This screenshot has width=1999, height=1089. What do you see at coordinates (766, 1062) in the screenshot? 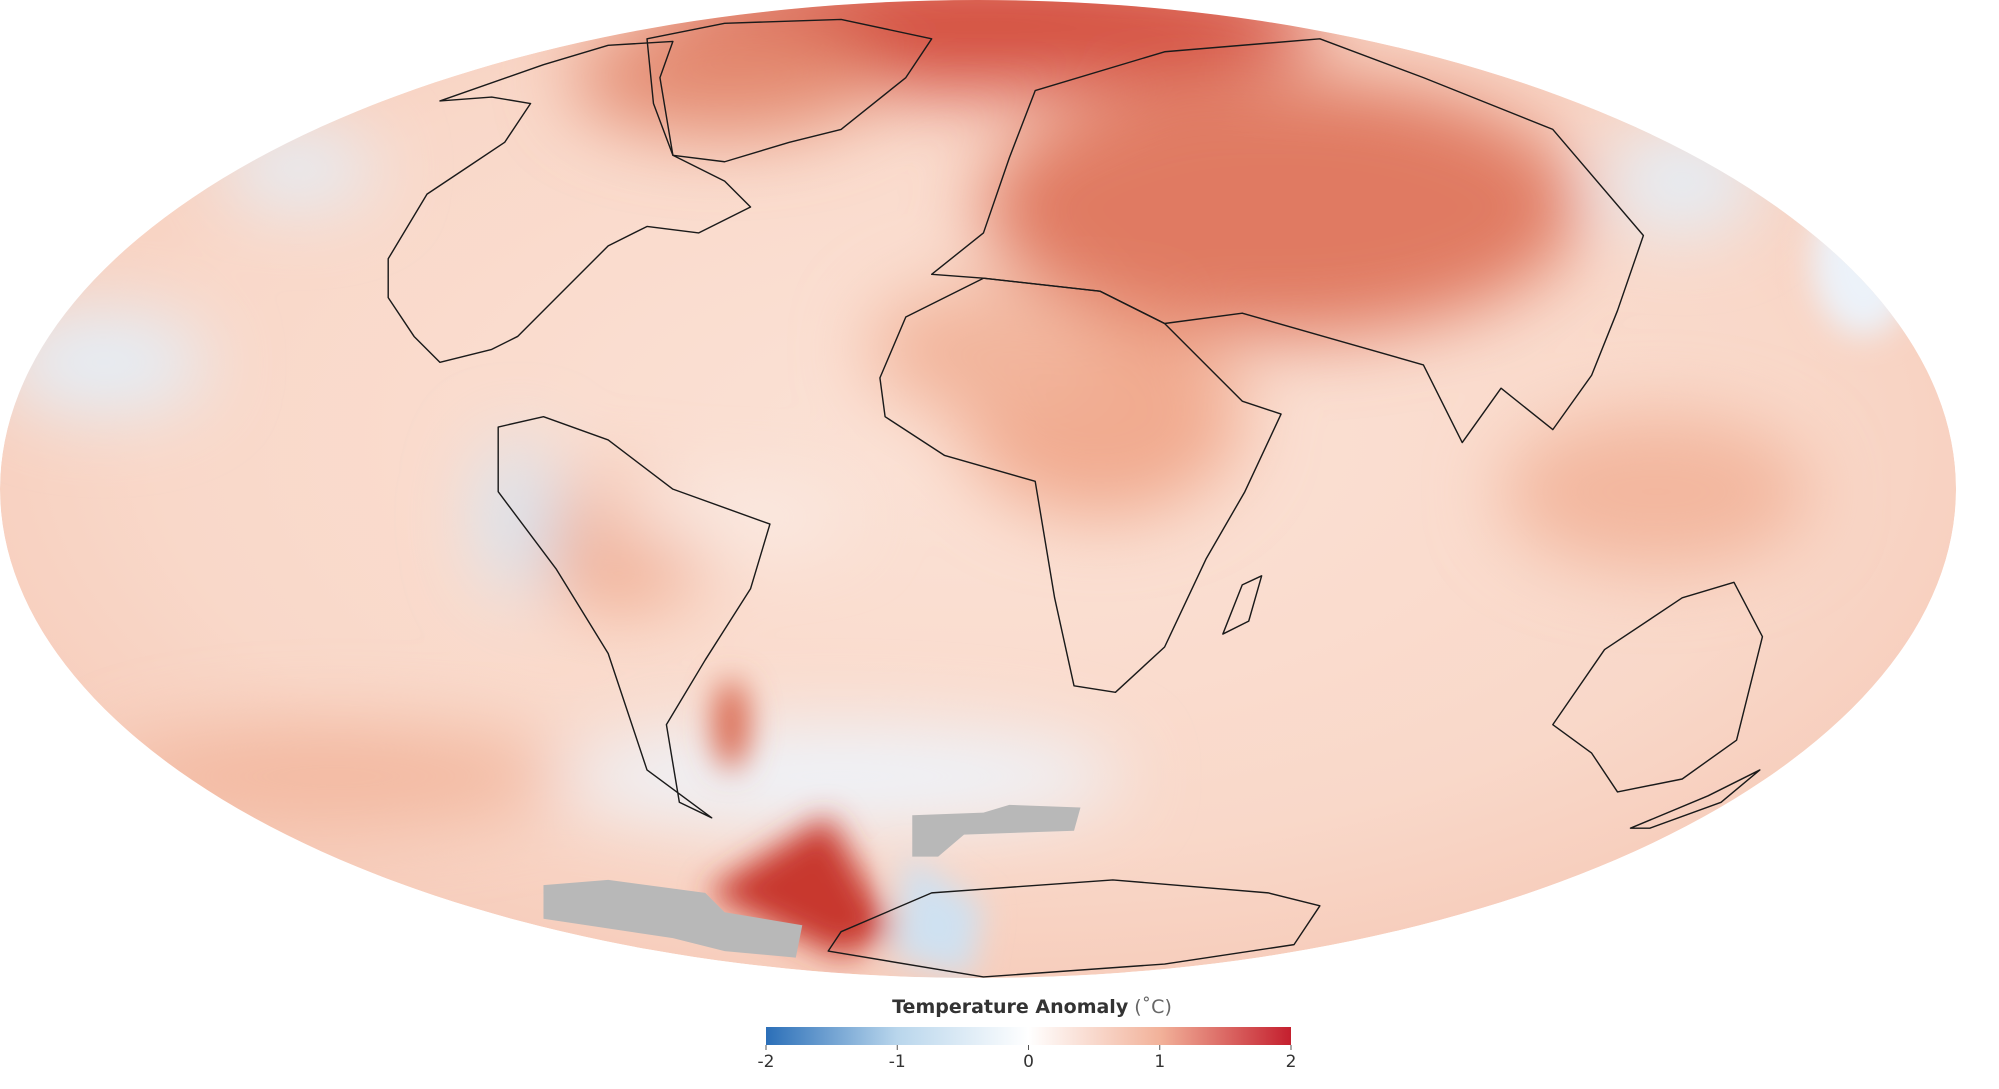
I see `tick-label: -2` at bounding box center [766, 1062].